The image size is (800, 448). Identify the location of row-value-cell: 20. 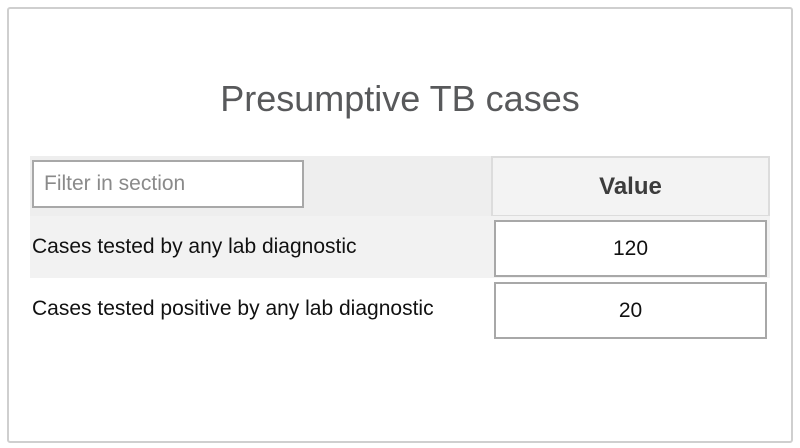
(630, 310).